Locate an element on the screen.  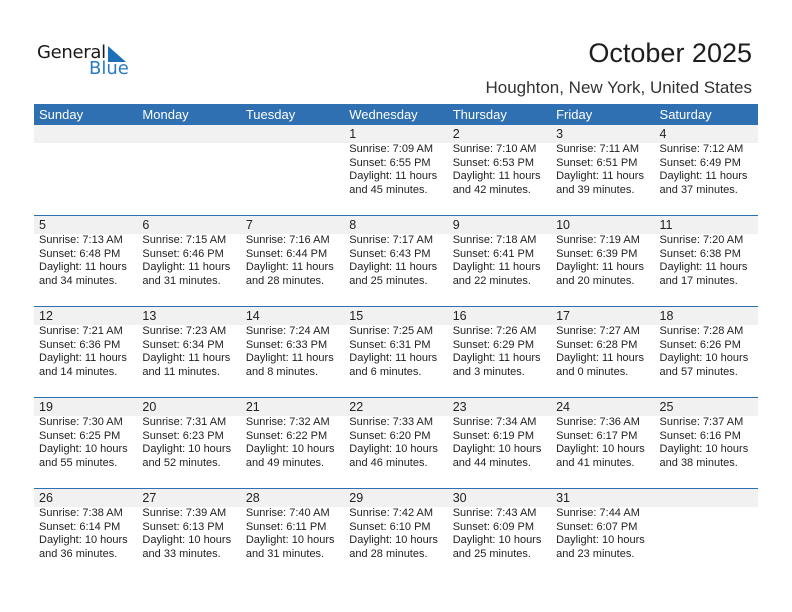
day-number: 30 is located at coordinates (459, 498).